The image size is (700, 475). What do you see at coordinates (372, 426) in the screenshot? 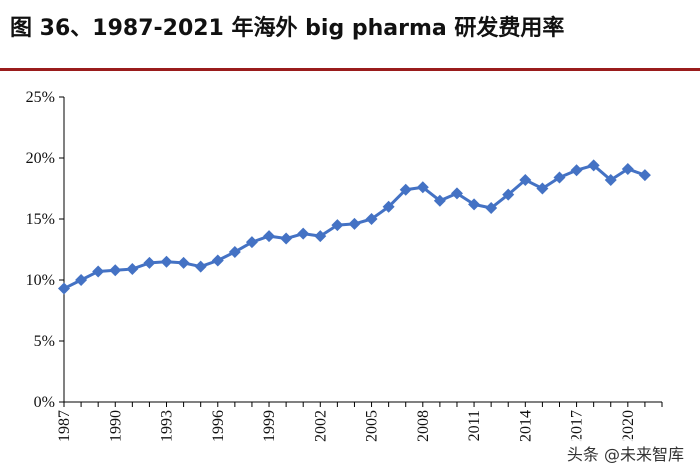
I see `x-tick-label: 2005` at bounding box center [372, 426].